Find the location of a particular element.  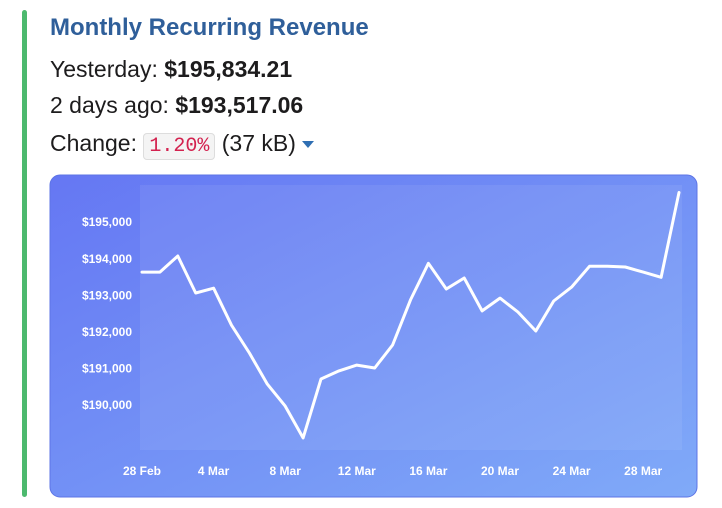

caret is located at coordinates (307, 145).